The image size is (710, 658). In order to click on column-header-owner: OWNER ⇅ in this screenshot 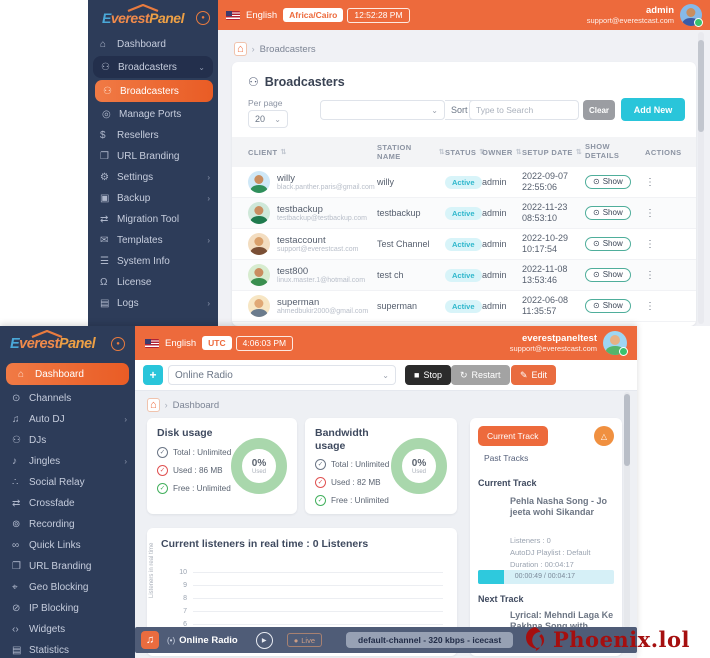, I will do `click(502, 152)`.